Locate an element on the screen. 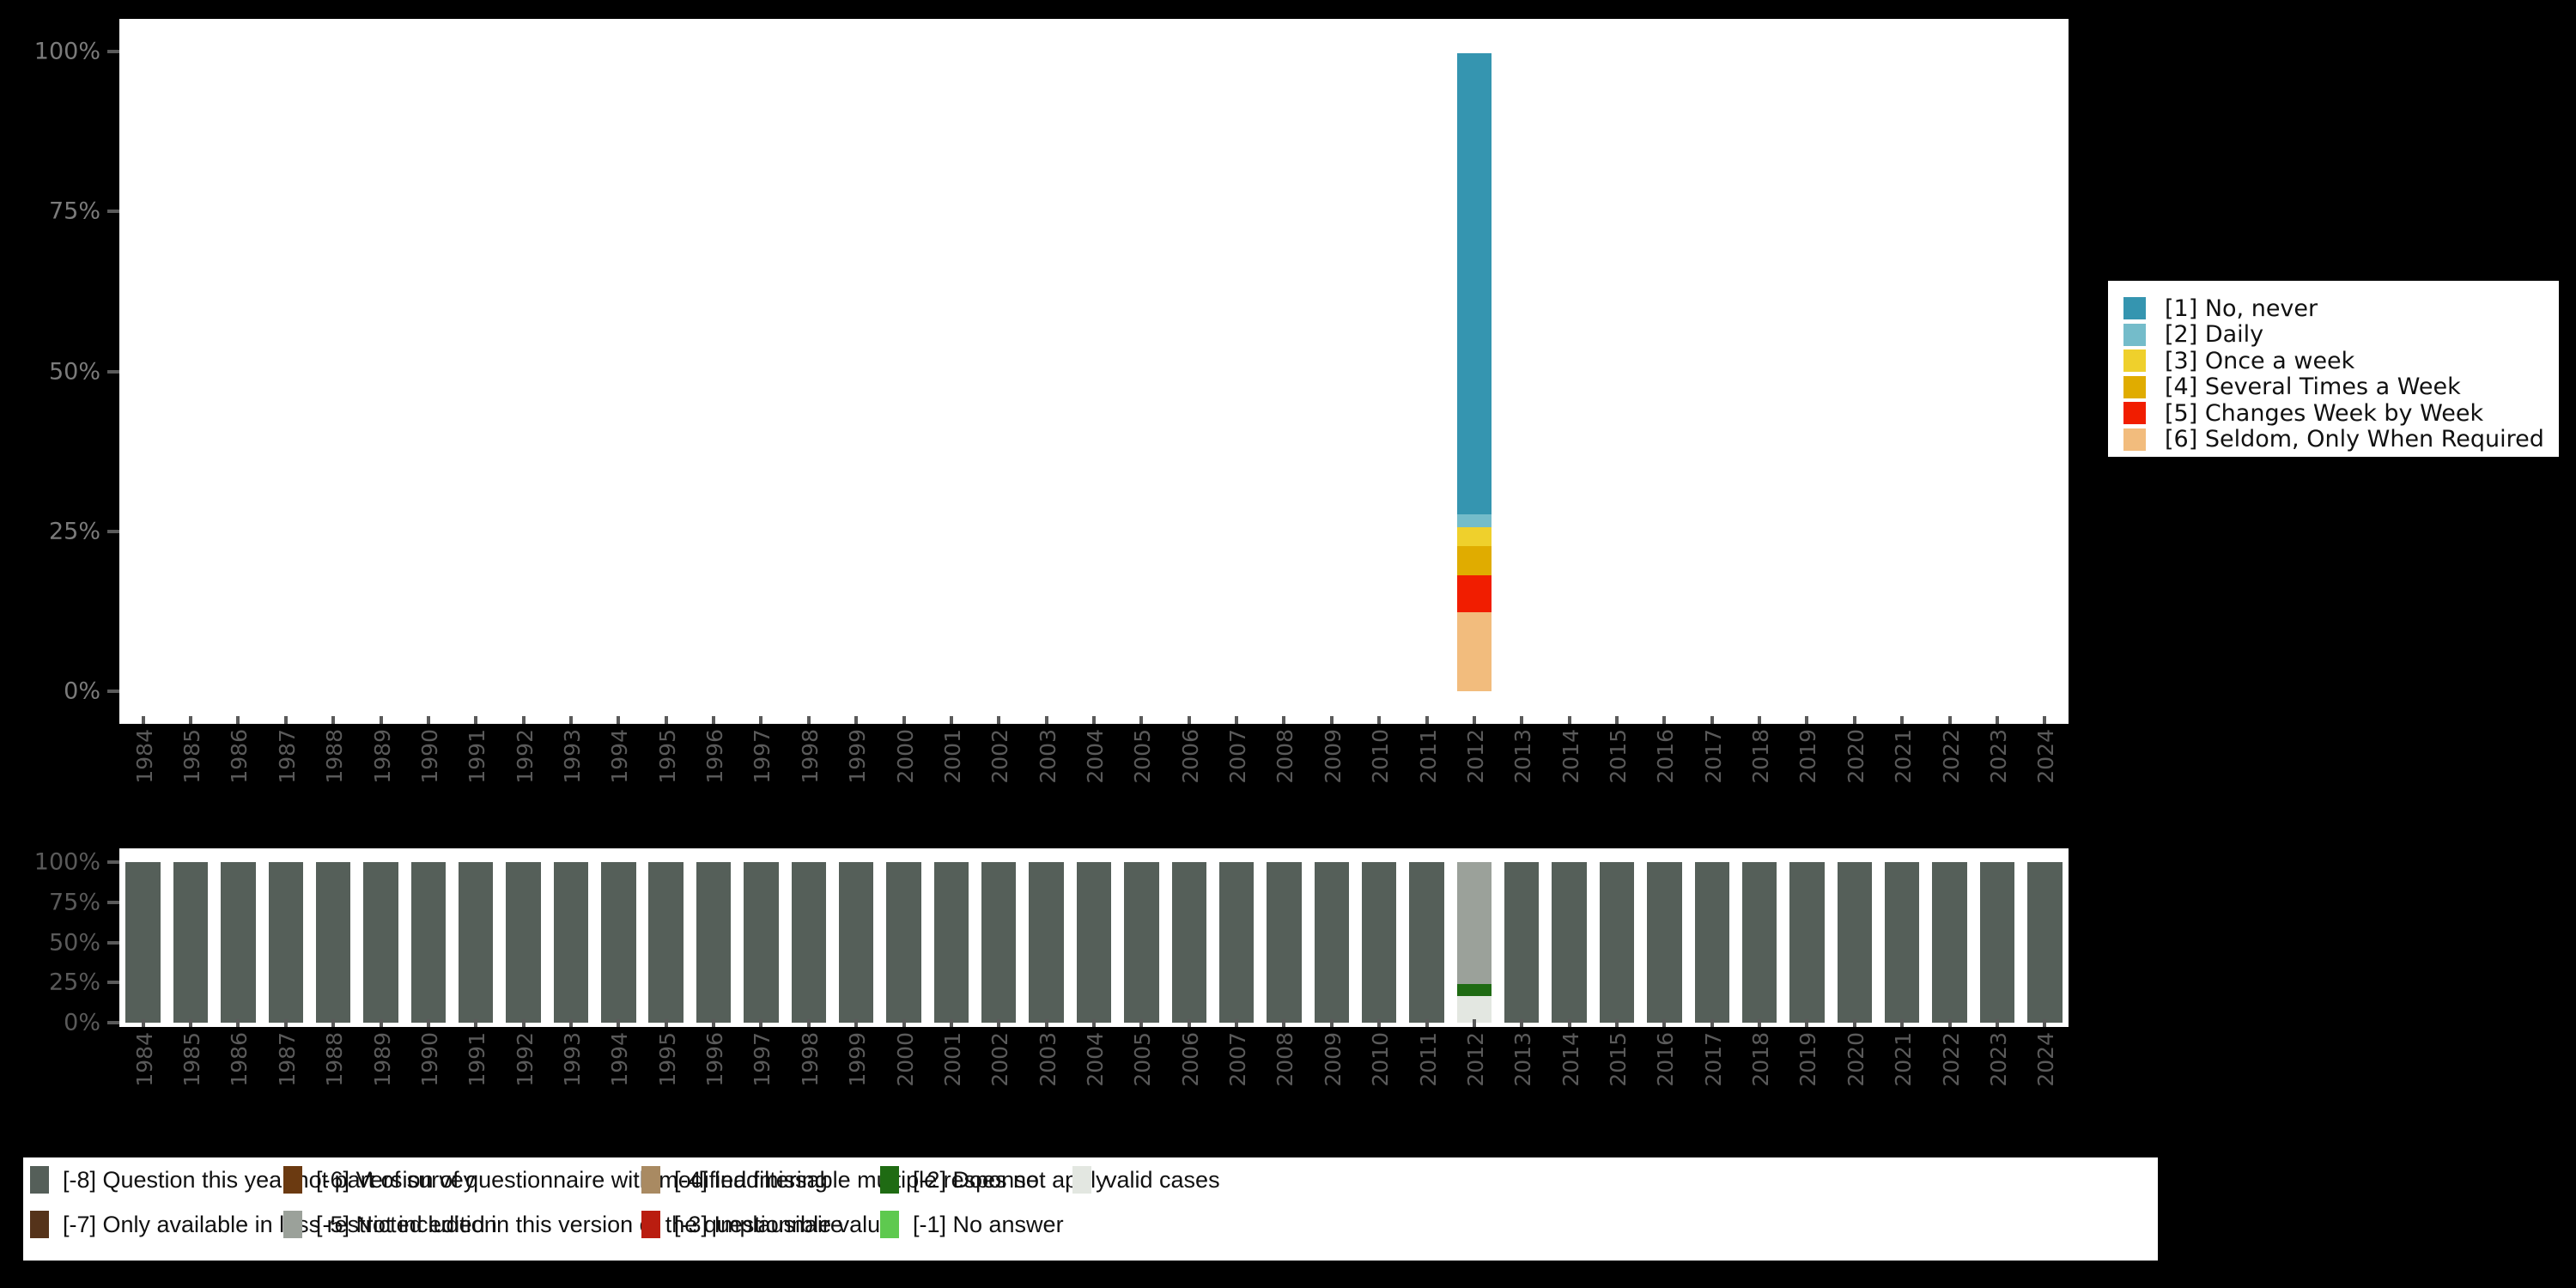  legend-item: [1] No, never is located at coordinates (2335, 308).